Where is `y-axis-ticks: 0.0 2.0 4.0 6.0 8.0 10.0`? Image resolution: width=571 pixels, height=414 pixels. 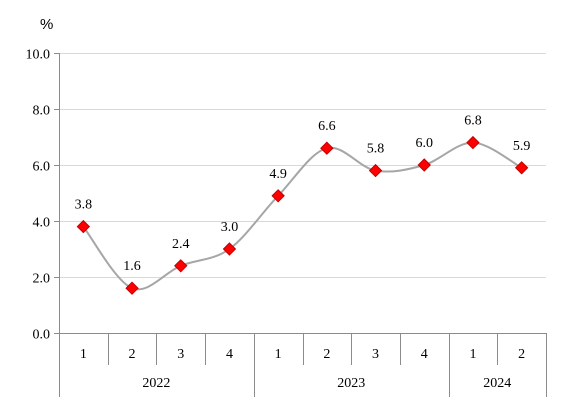
y-axis-ticks: 0.0 2.0 4.0 6.0 8.0 10.0 is located at coordinates (42, 195).